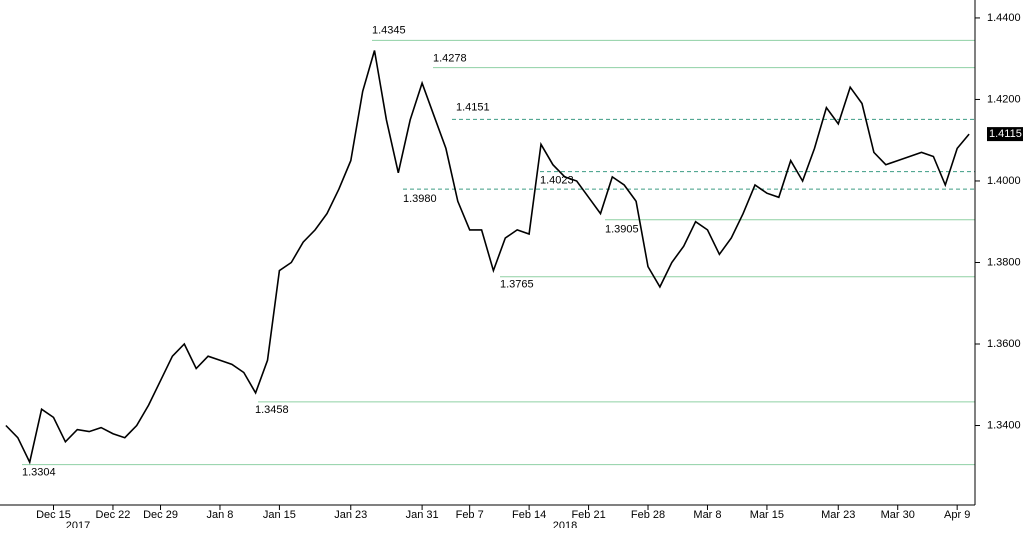 This screenshot has width=1024, height=533. I want to click on y-tick-label: 1.3600, so click(1004, 344).